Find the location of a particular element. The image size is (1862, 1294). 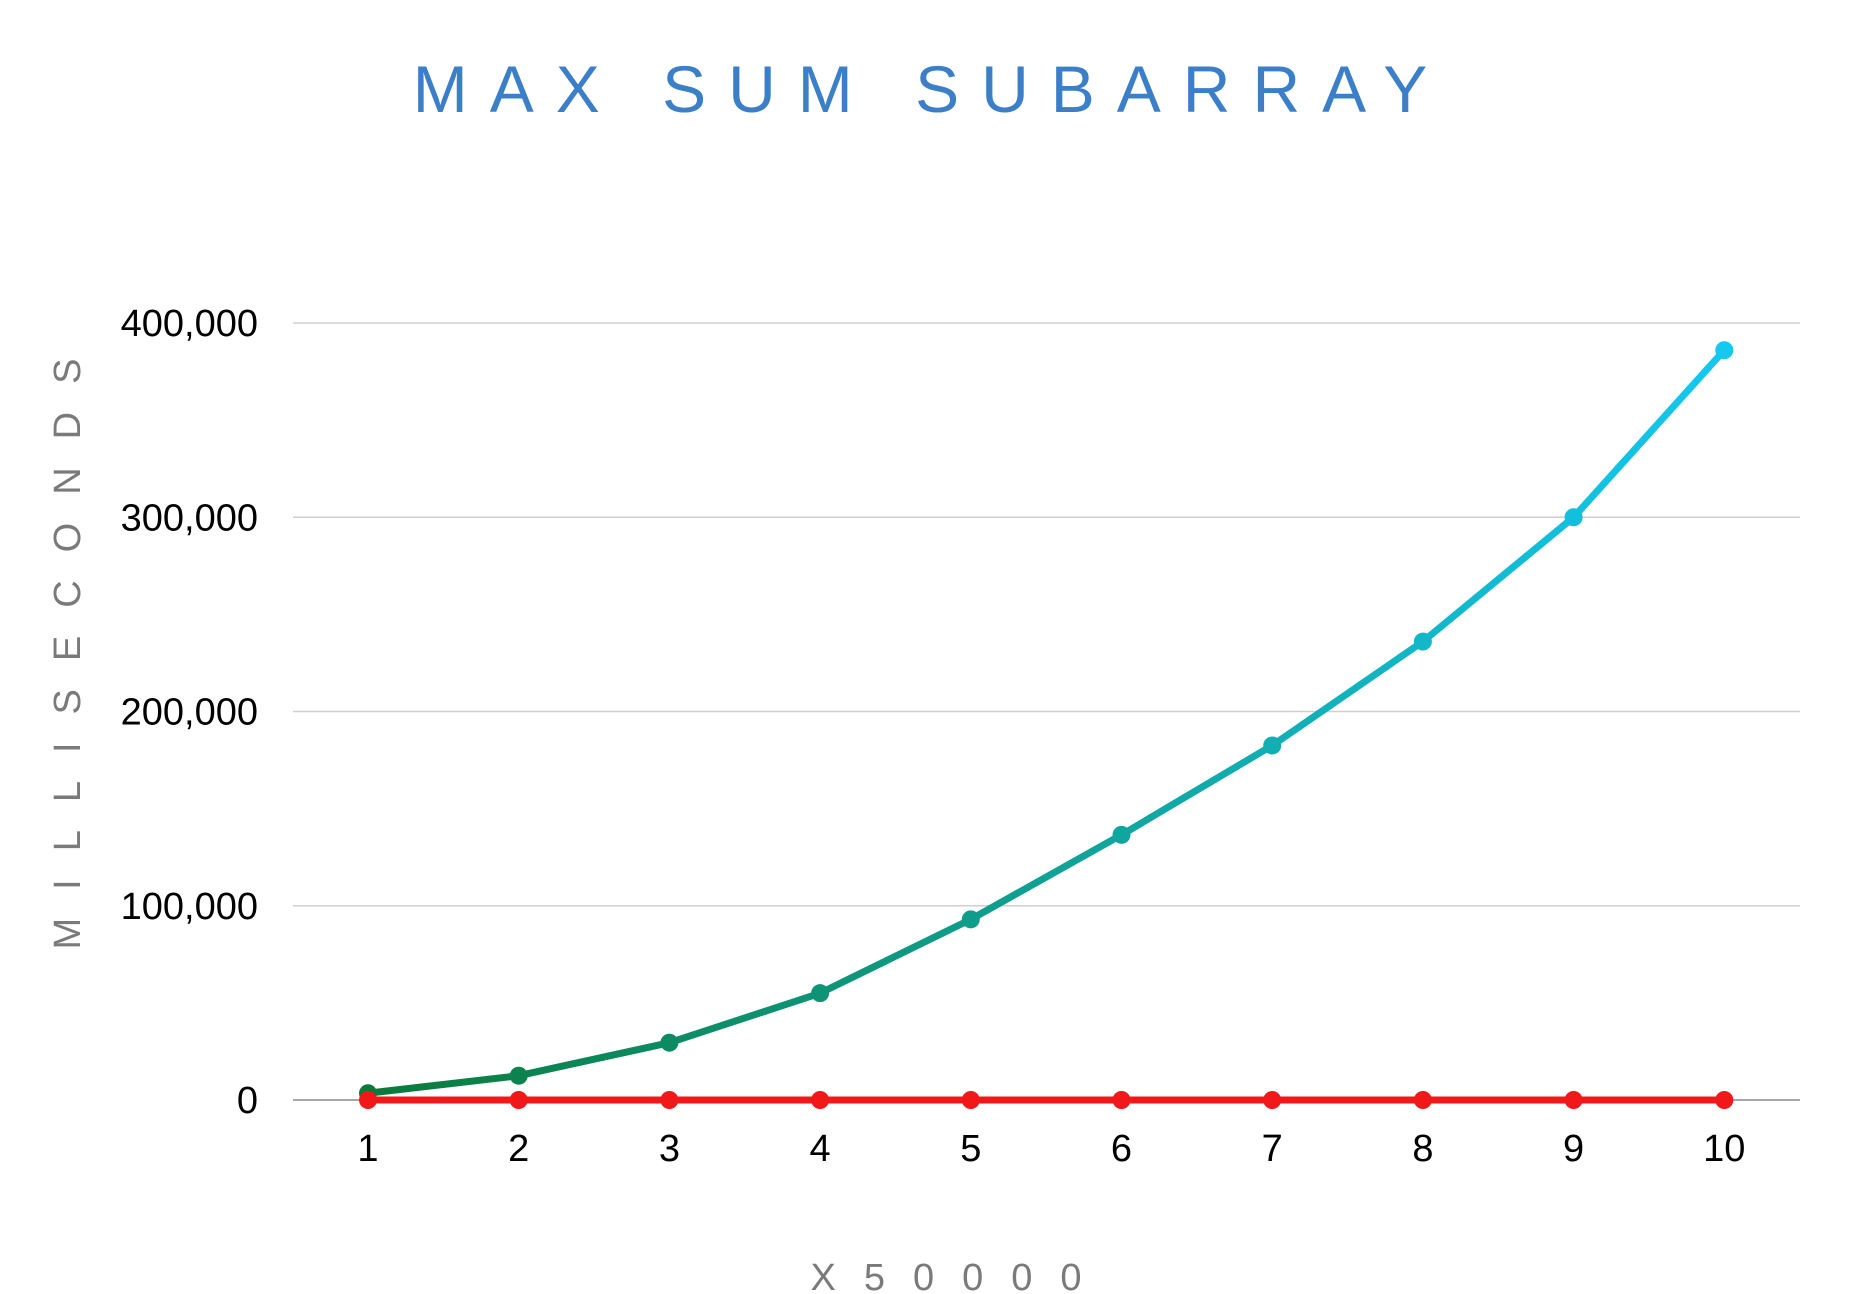

x-tick-label: 6 is located at coordinates (1121, 1149).